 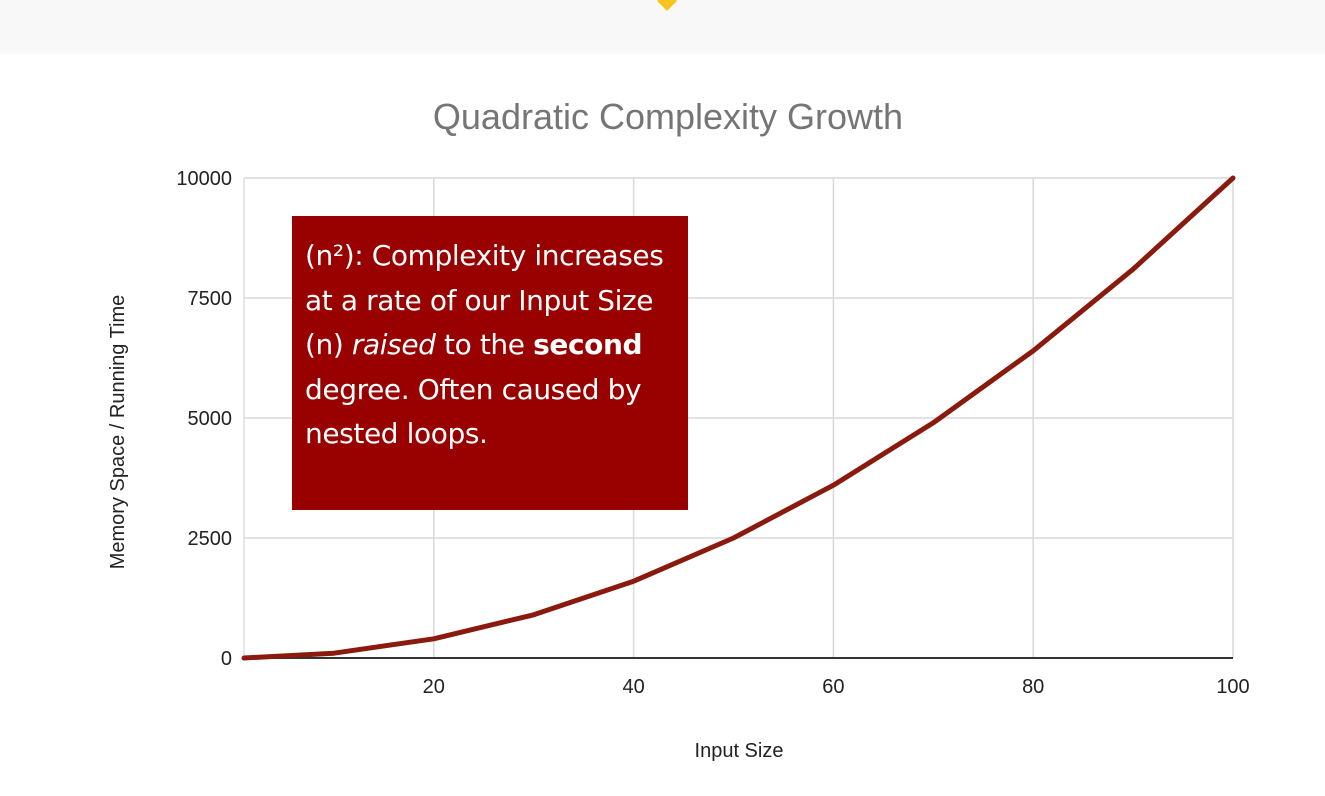 I want to click on x-tick-label: 40, so click(x=633, y=687).